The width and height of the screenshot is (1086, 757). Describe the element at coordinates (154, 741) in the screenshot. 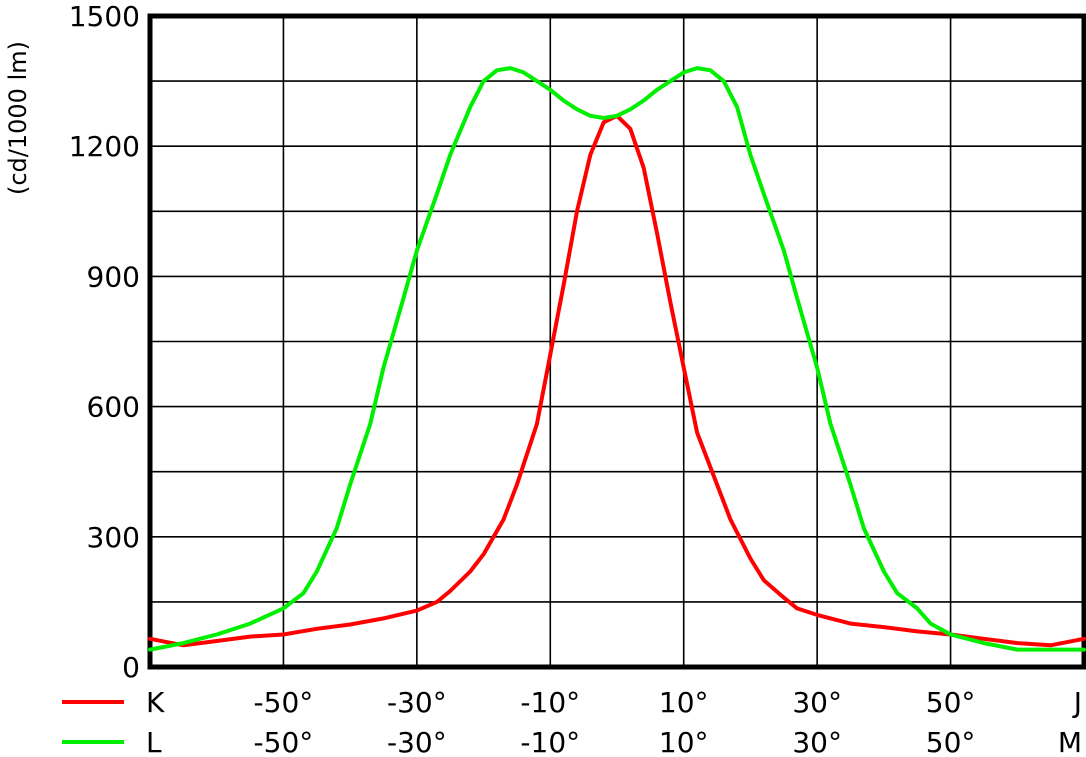

I see `legend-label-L: L` at that location.